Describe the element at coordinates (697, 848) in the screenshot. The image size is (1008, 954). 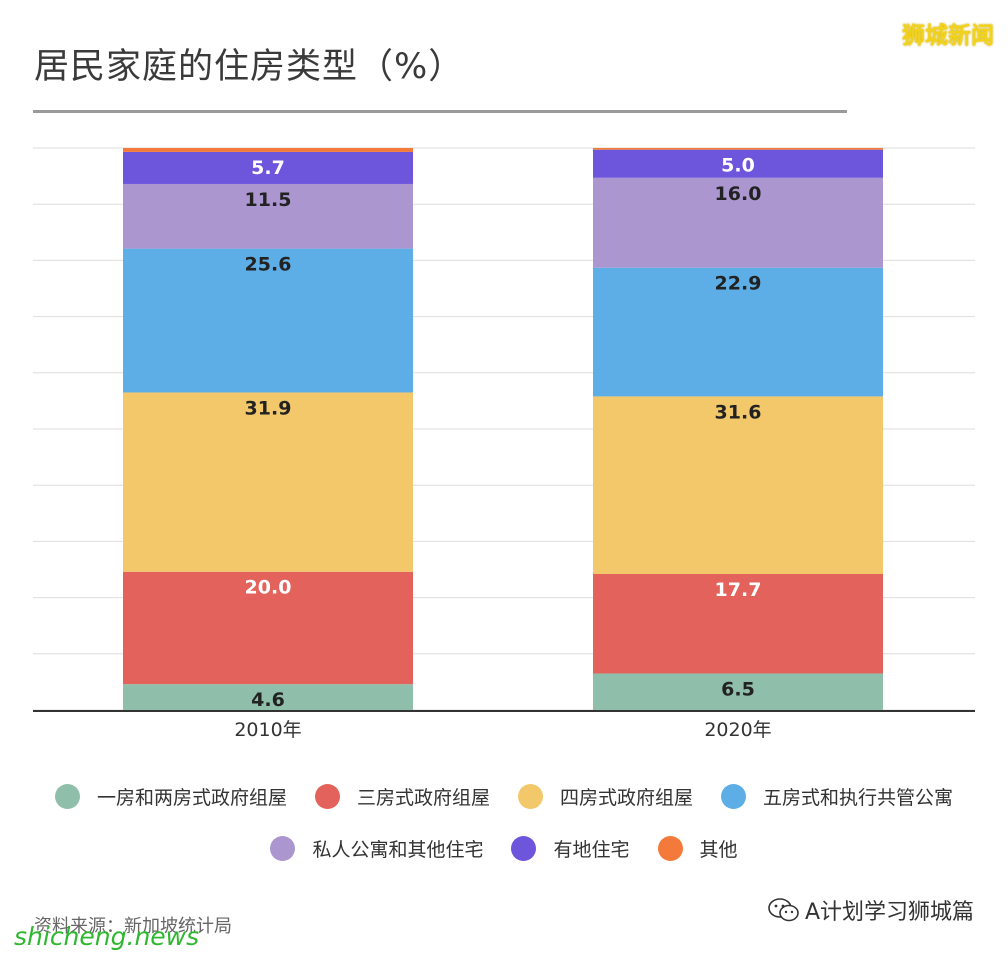
I see `legend-item: 其他` at that location.